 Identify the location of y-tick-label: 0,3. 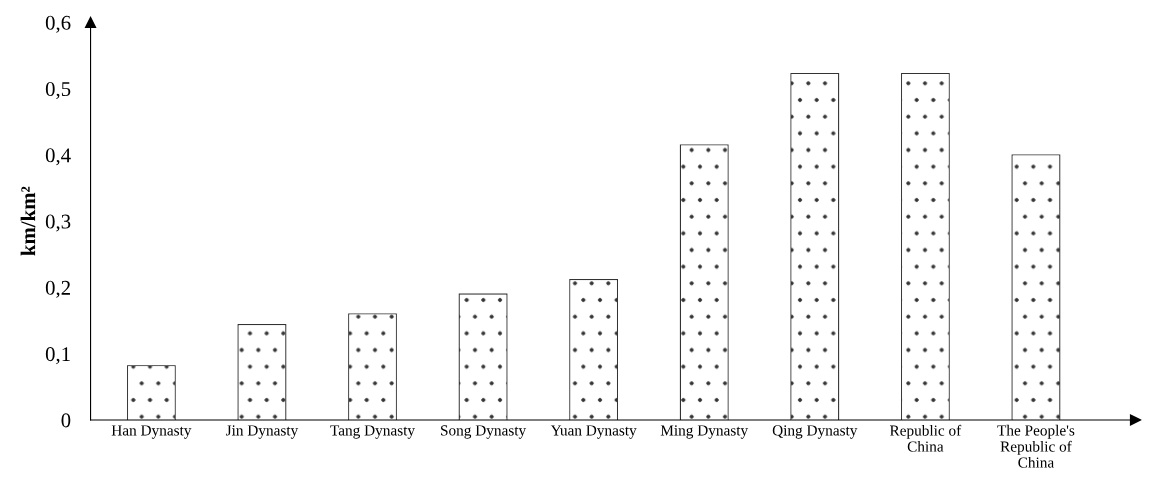
(58, 223).